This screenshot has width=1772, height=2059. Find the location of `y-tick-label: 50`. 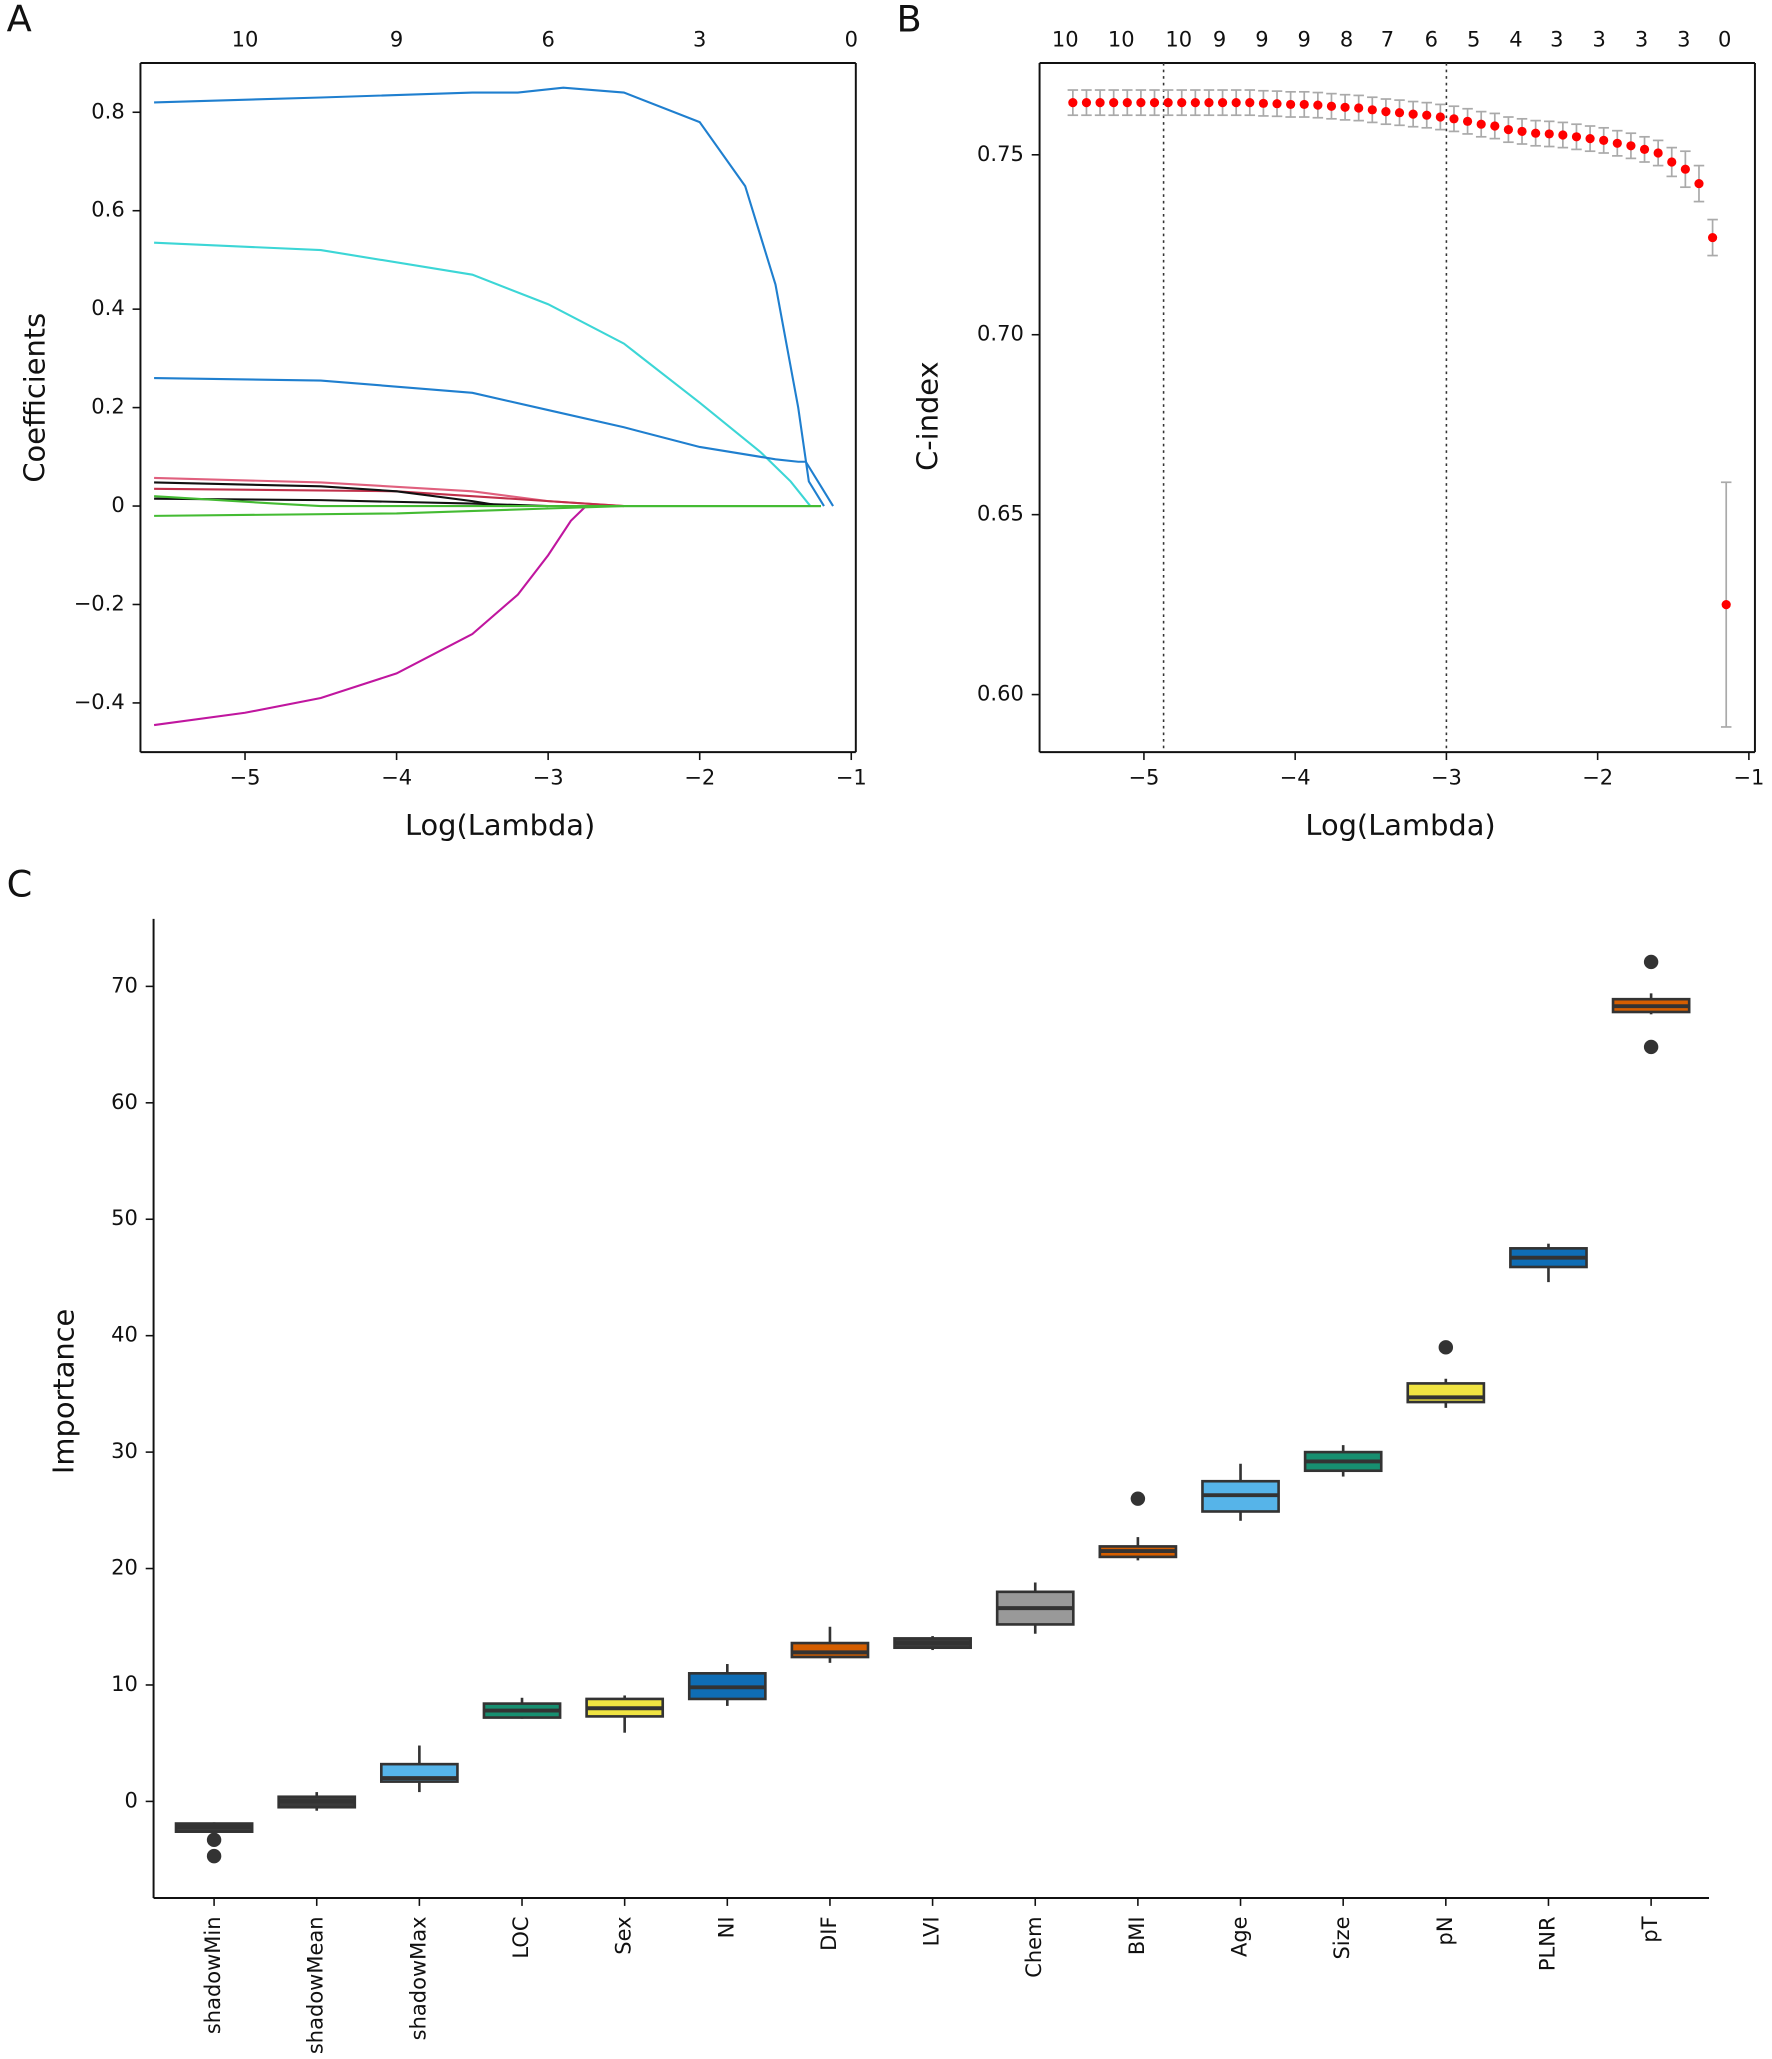

y-tick-label: 50 is located at coordinates (124, 1218).